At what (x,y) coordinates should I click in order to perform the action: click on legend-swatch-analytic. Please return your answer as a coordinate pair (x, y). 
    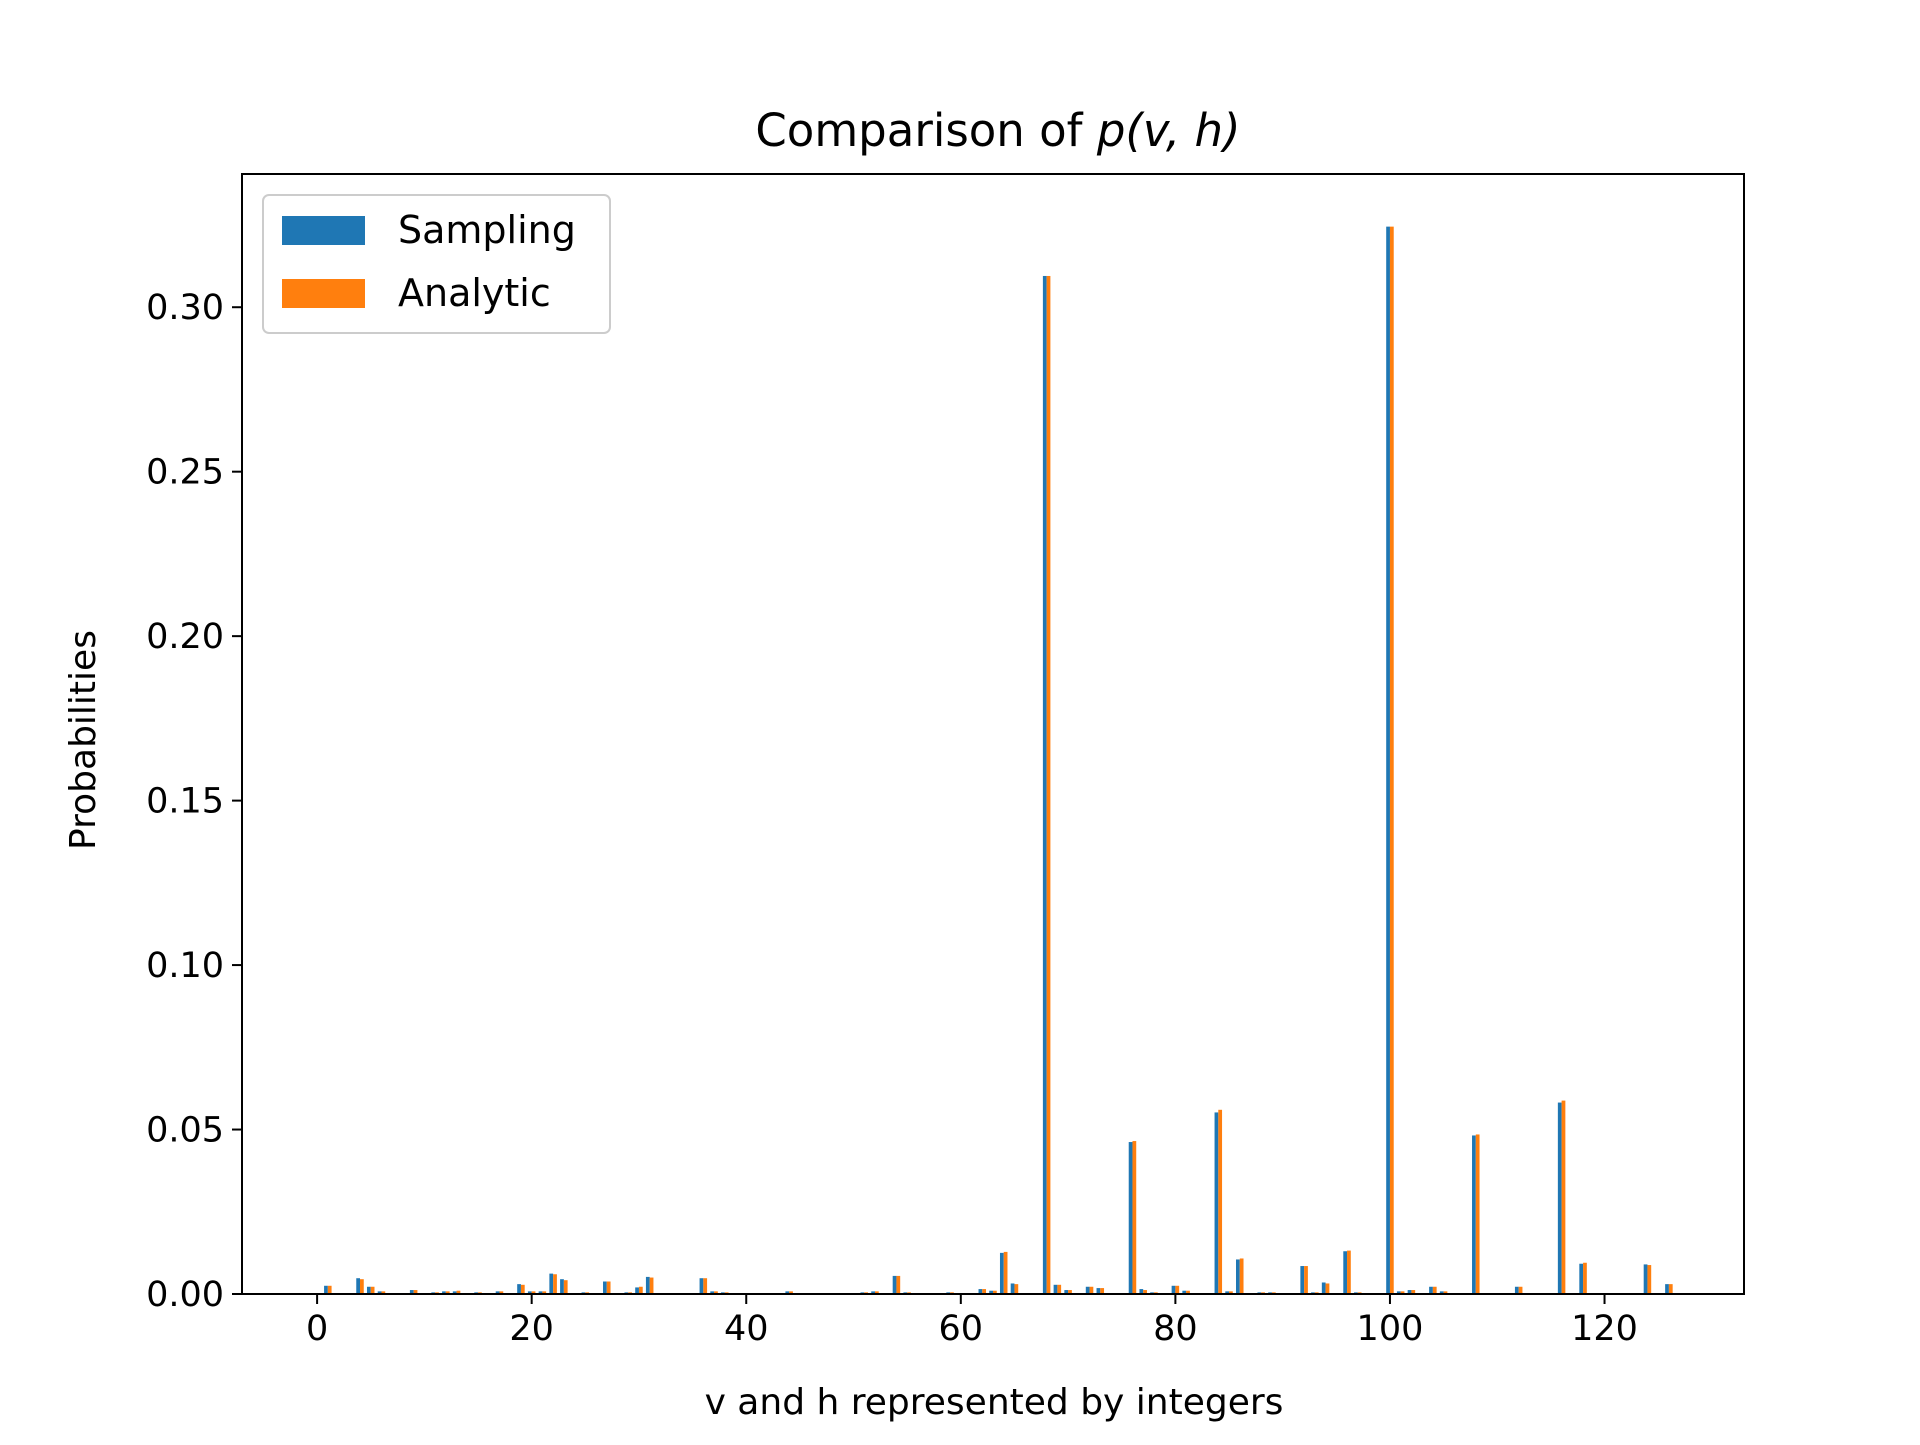
    Looking at the image, I should click on (323, 293).